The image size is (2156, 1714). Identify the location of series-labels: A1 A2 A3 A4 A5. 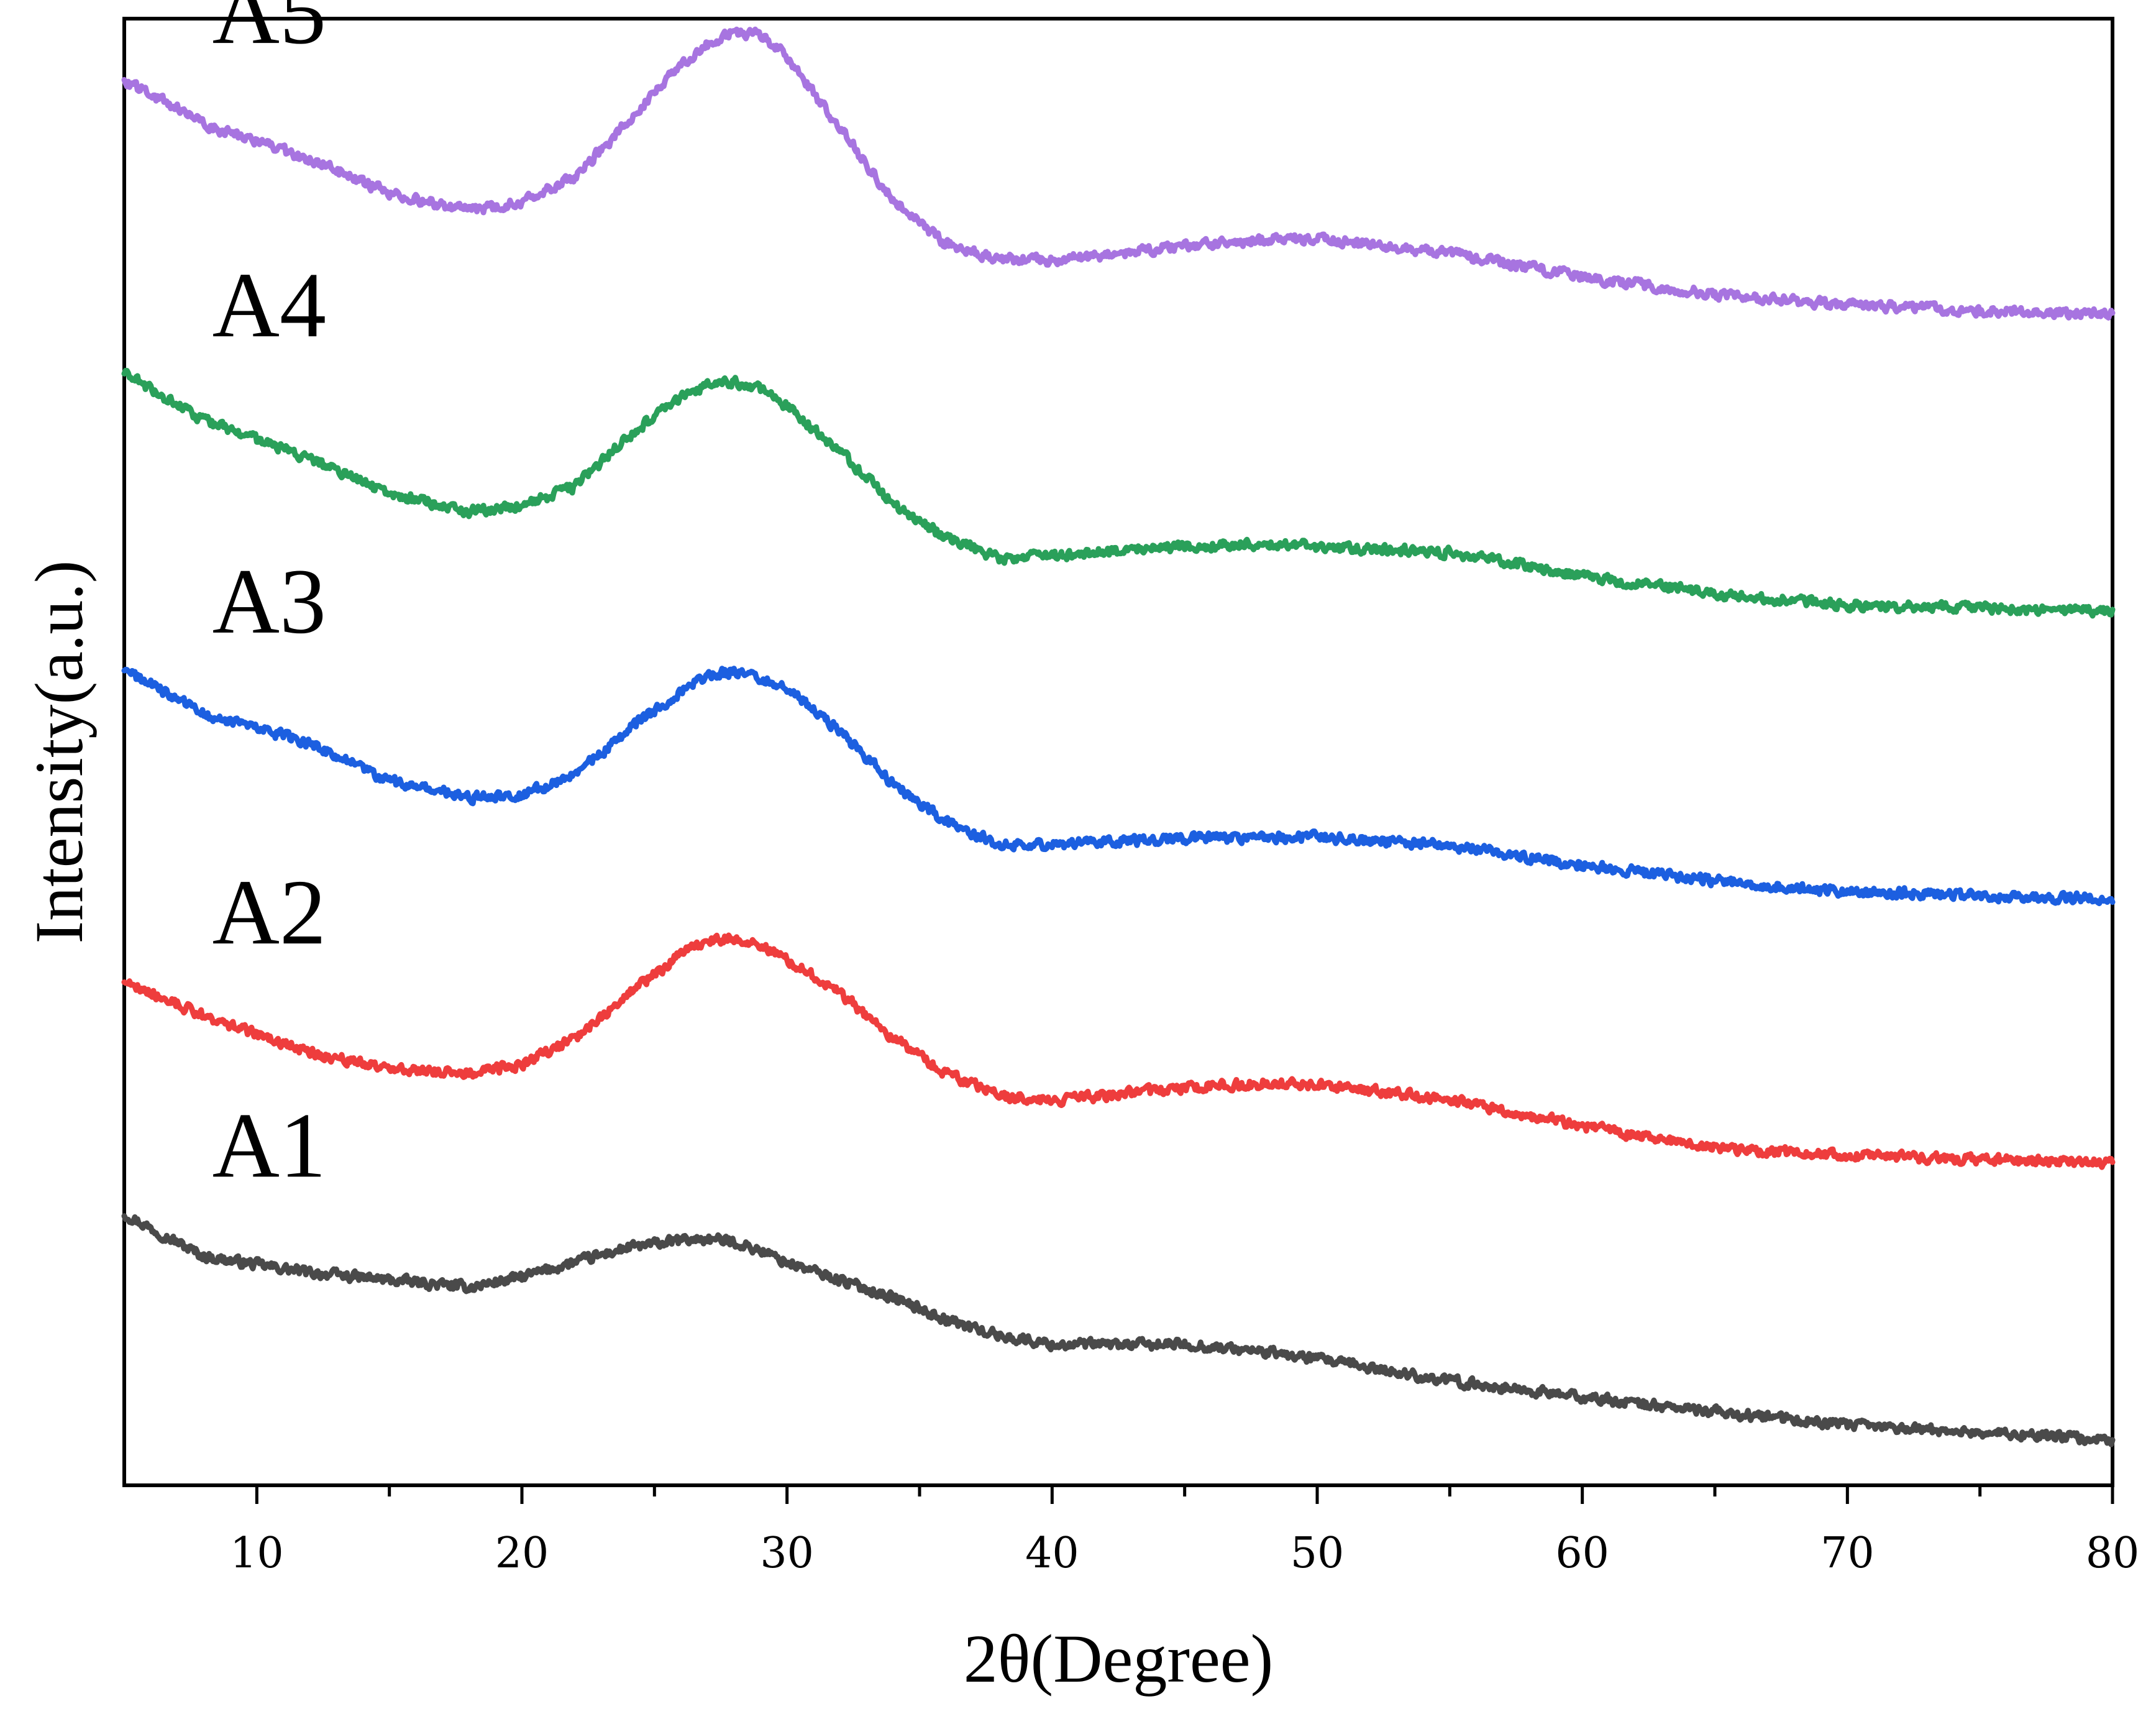
(269, 599).